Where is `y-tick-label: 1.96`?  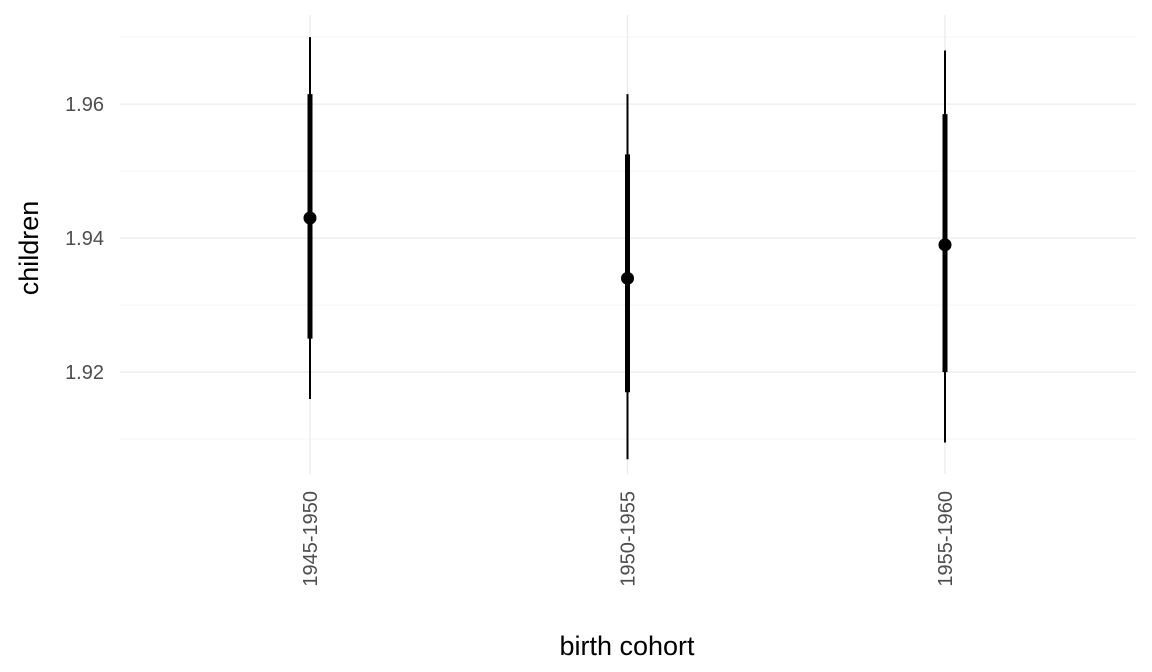 y-tick-label: 1.96 is located at coordinates (84, 105).